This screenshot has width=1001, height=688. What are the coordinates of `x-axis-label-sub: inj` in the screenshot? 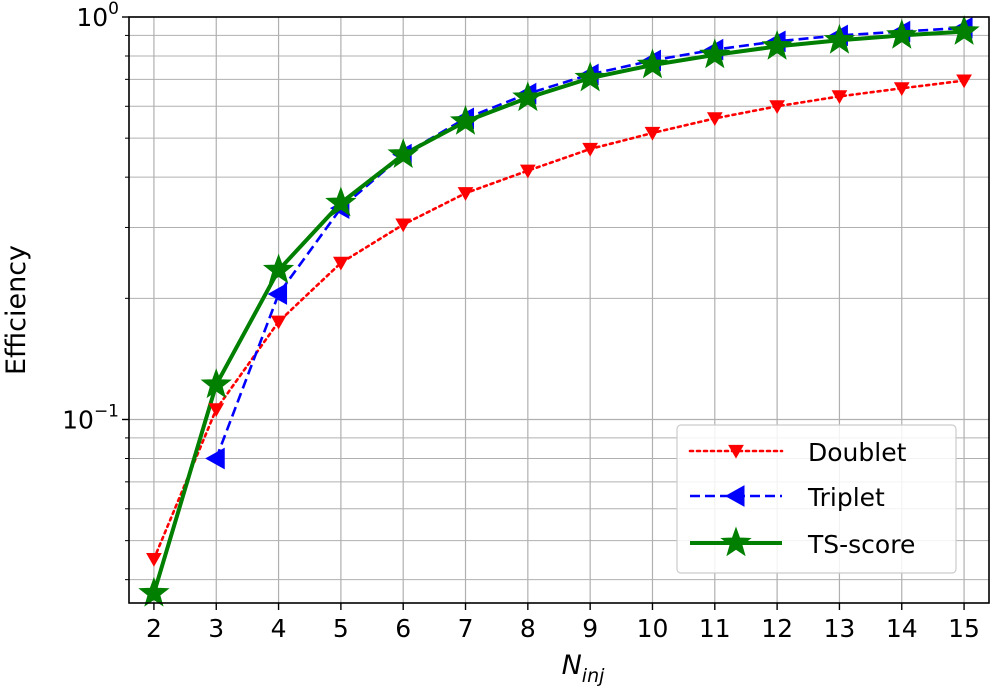 It's located at (593, 676).